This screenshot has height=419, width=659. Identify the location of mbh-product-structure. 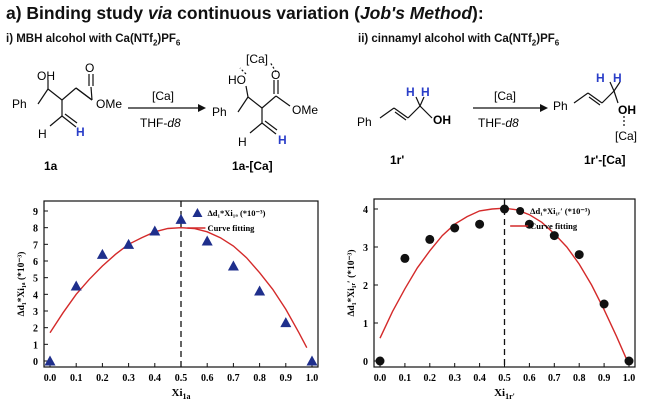
(264, 98).